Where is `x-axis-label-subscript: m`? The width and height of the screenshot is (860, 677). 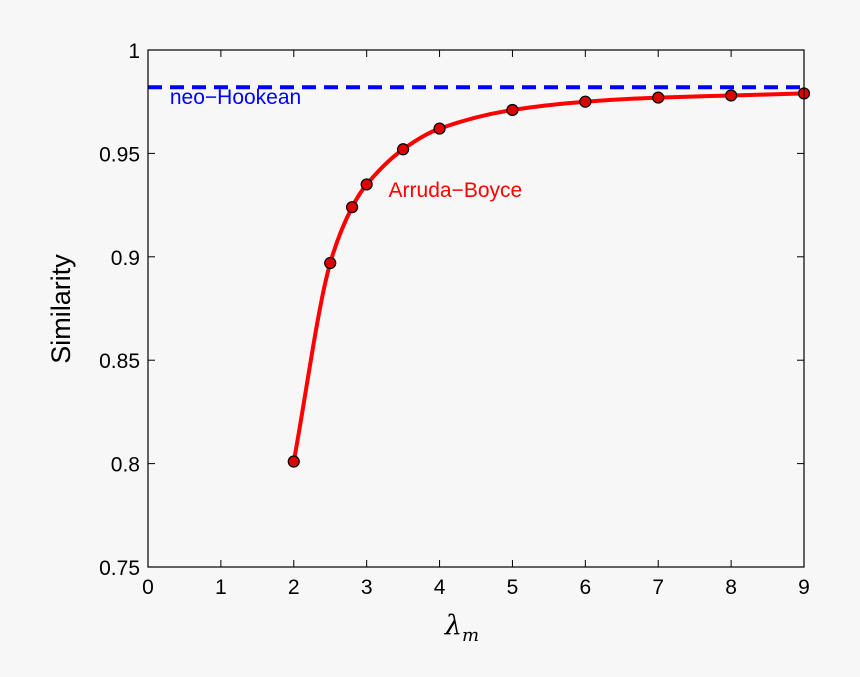 x-axis-label-subscript: m is located at coordinates (470, 635).